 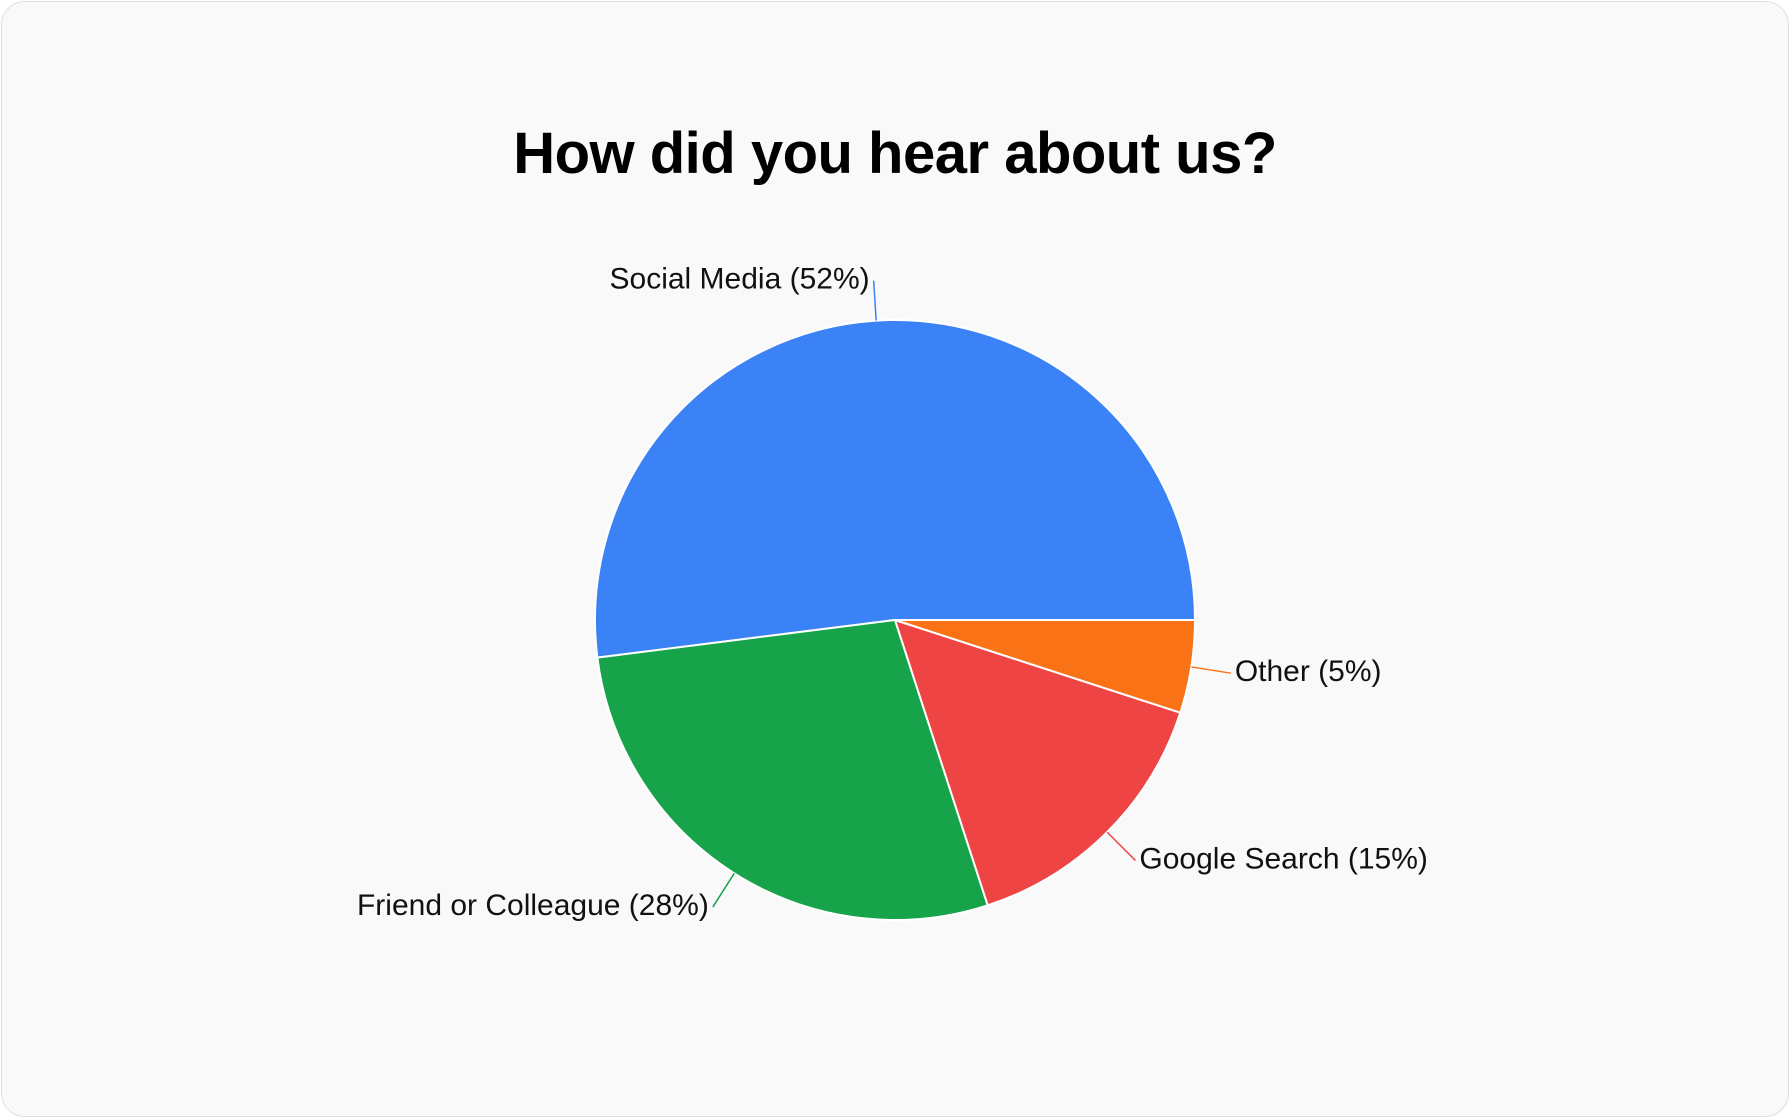 What do you see at coordinates (1045, 666) in the screenshot?
I see `pie-slice-other` at bounding box center [1045, 666].